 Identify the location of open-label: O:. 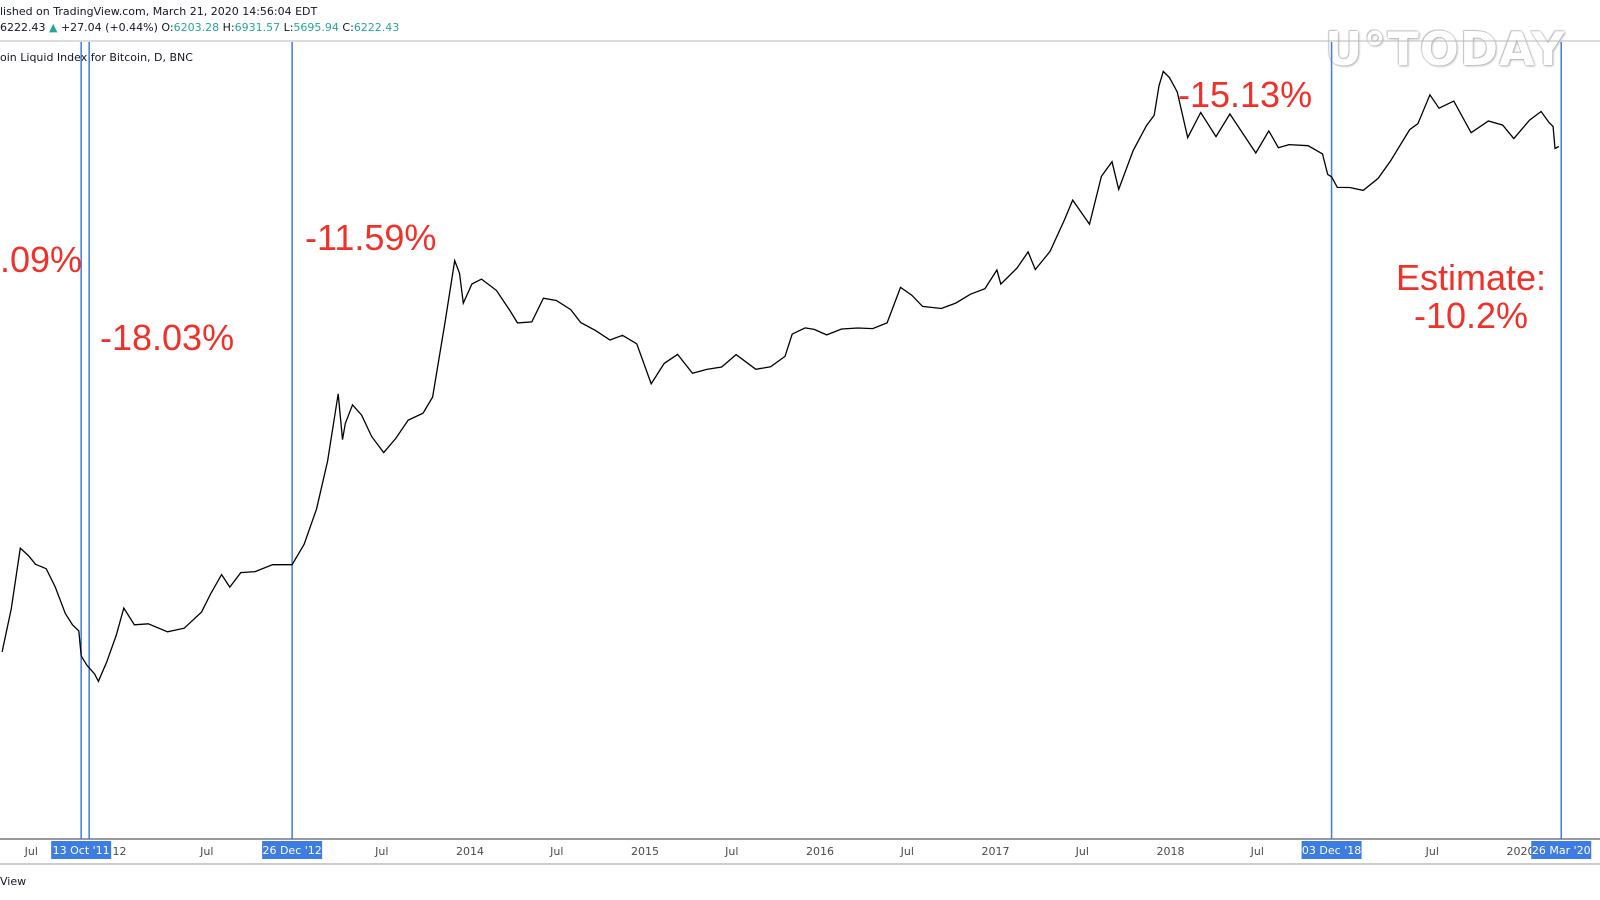
(167, 27).